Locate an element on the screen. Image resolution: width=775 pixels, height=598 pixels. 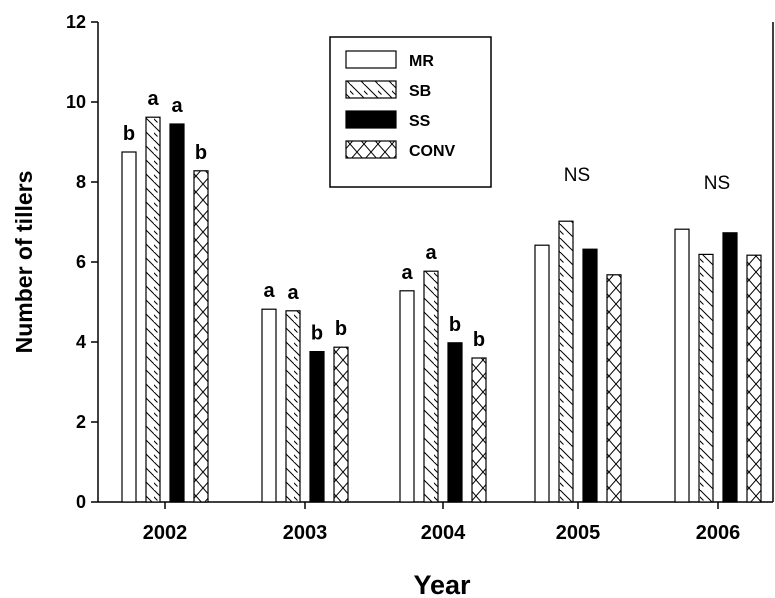
y-tick-label: 6 is located at coordinates (81, 262).